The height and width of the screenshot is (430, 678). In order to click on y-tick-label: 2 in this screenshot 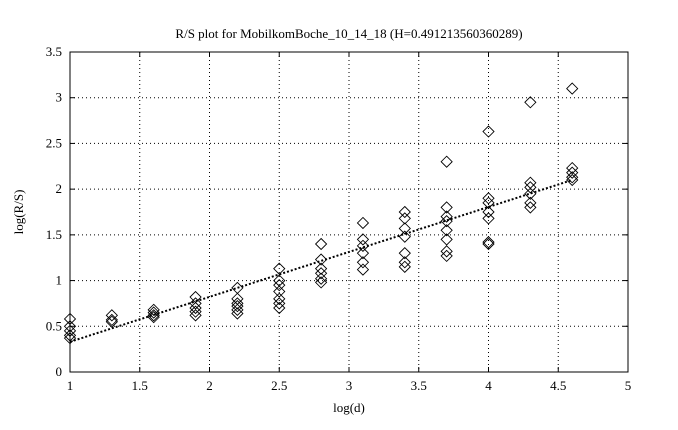, I will do `click(59, 188)`.